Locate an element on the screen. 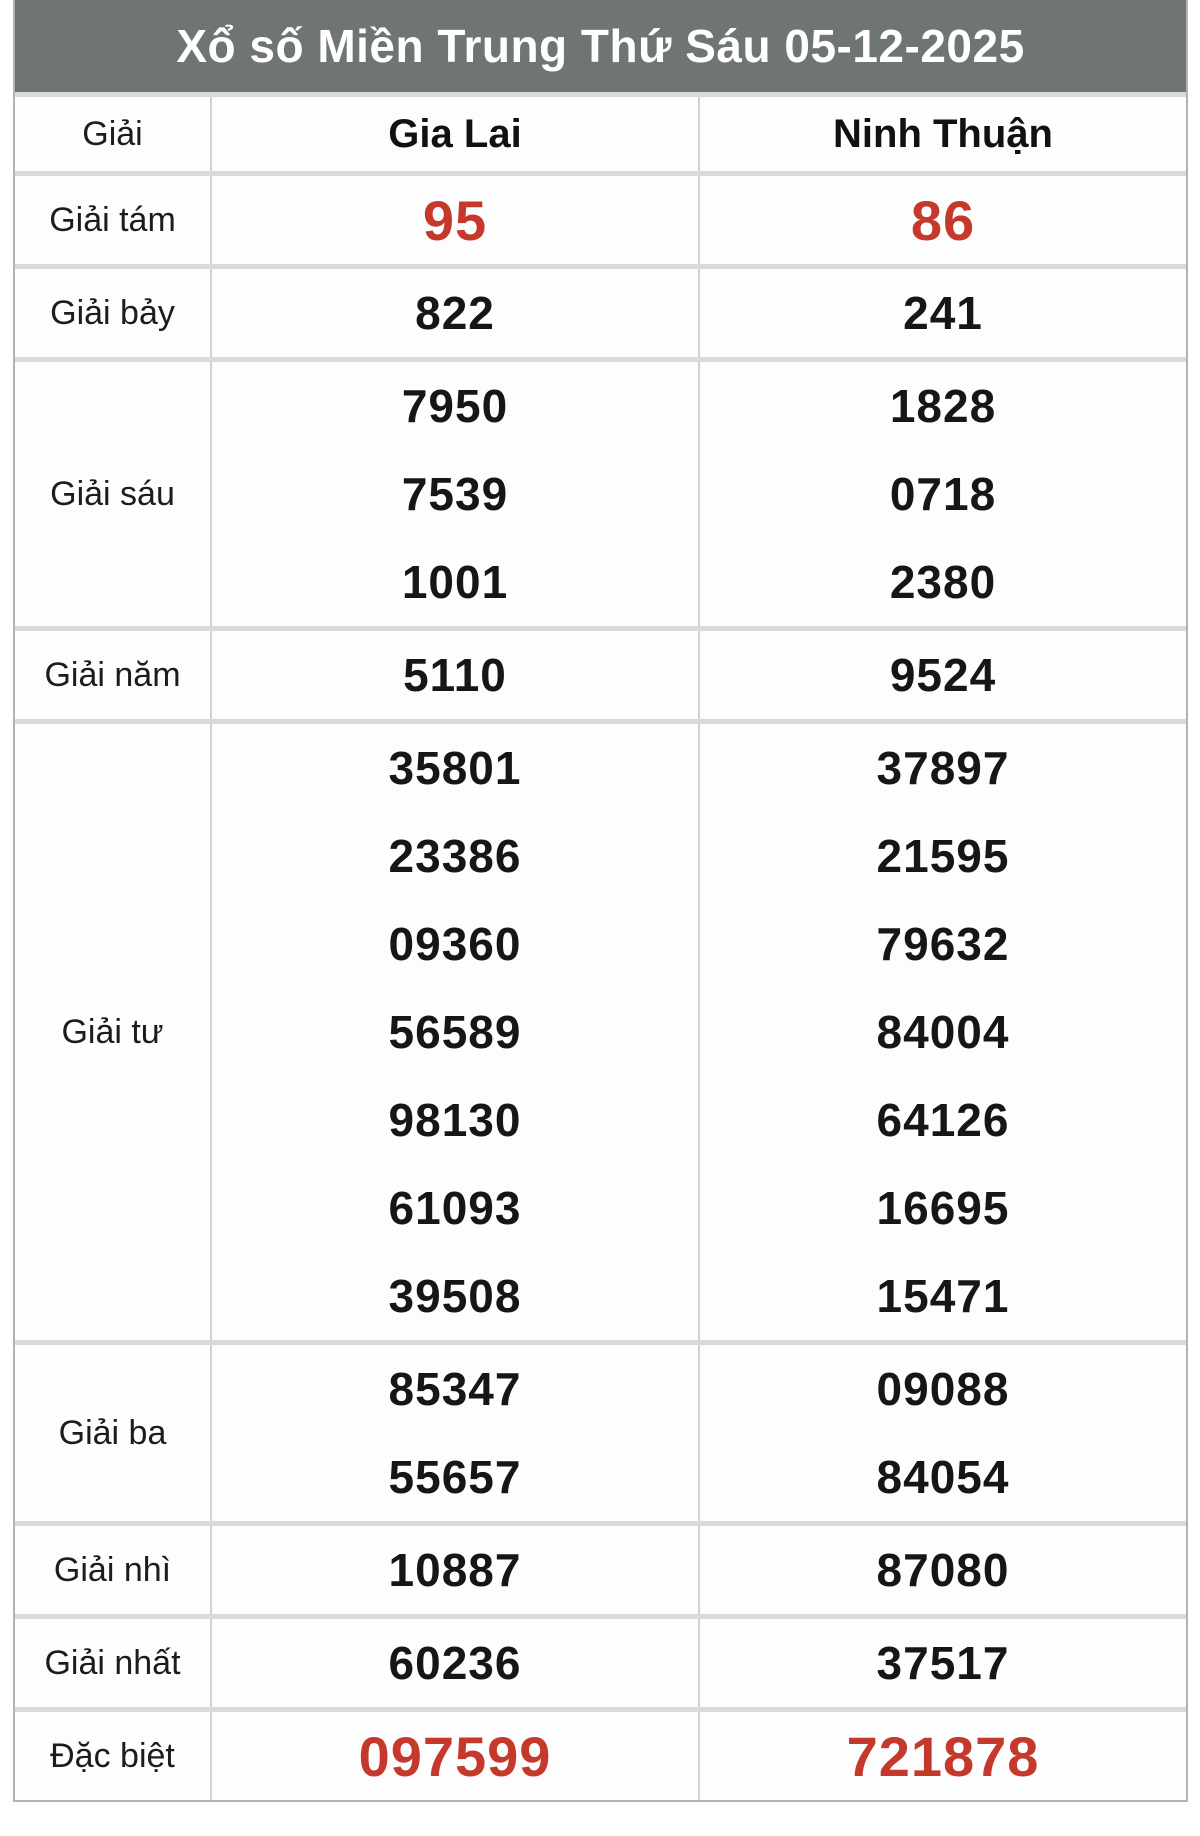 The height and width of the screenshot is (1836, 1200). result-number: 37897 is located at coordinates (943, 768).